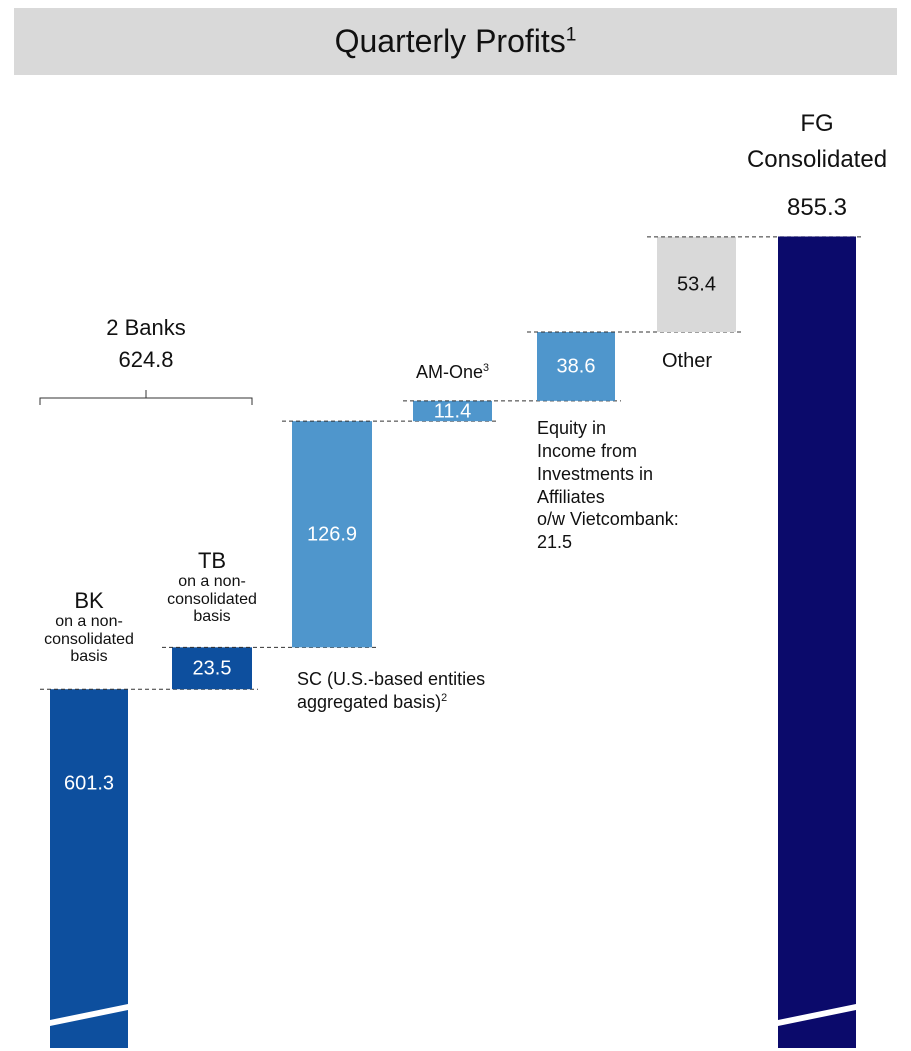 Image resolution: width=911 pixels, height=1051 pixels. Describe the element at coordinates (145, 359) in the screenshot. I see `bracket-value: 624.8` at that location.